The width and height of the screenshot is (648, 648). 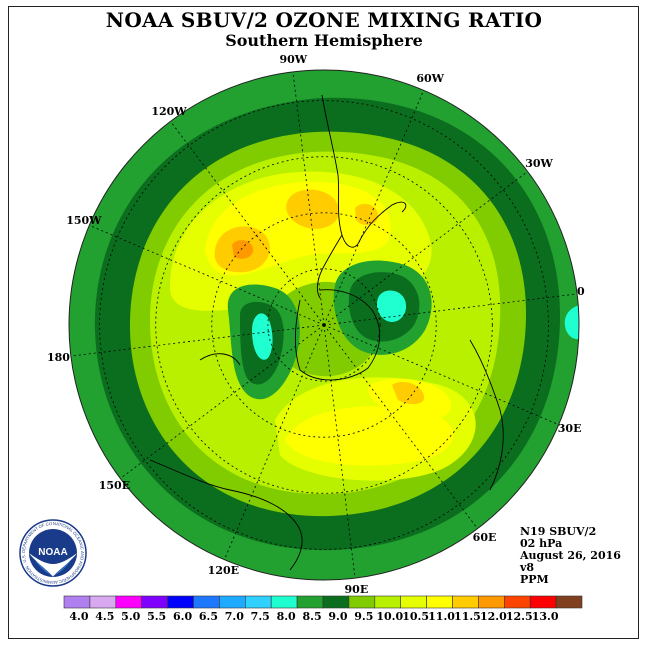 What do you see at coordinates (105, 616) in the screenshot?
I see `colorbar-tick-label: 4.5` at bounding box center [105, 616].